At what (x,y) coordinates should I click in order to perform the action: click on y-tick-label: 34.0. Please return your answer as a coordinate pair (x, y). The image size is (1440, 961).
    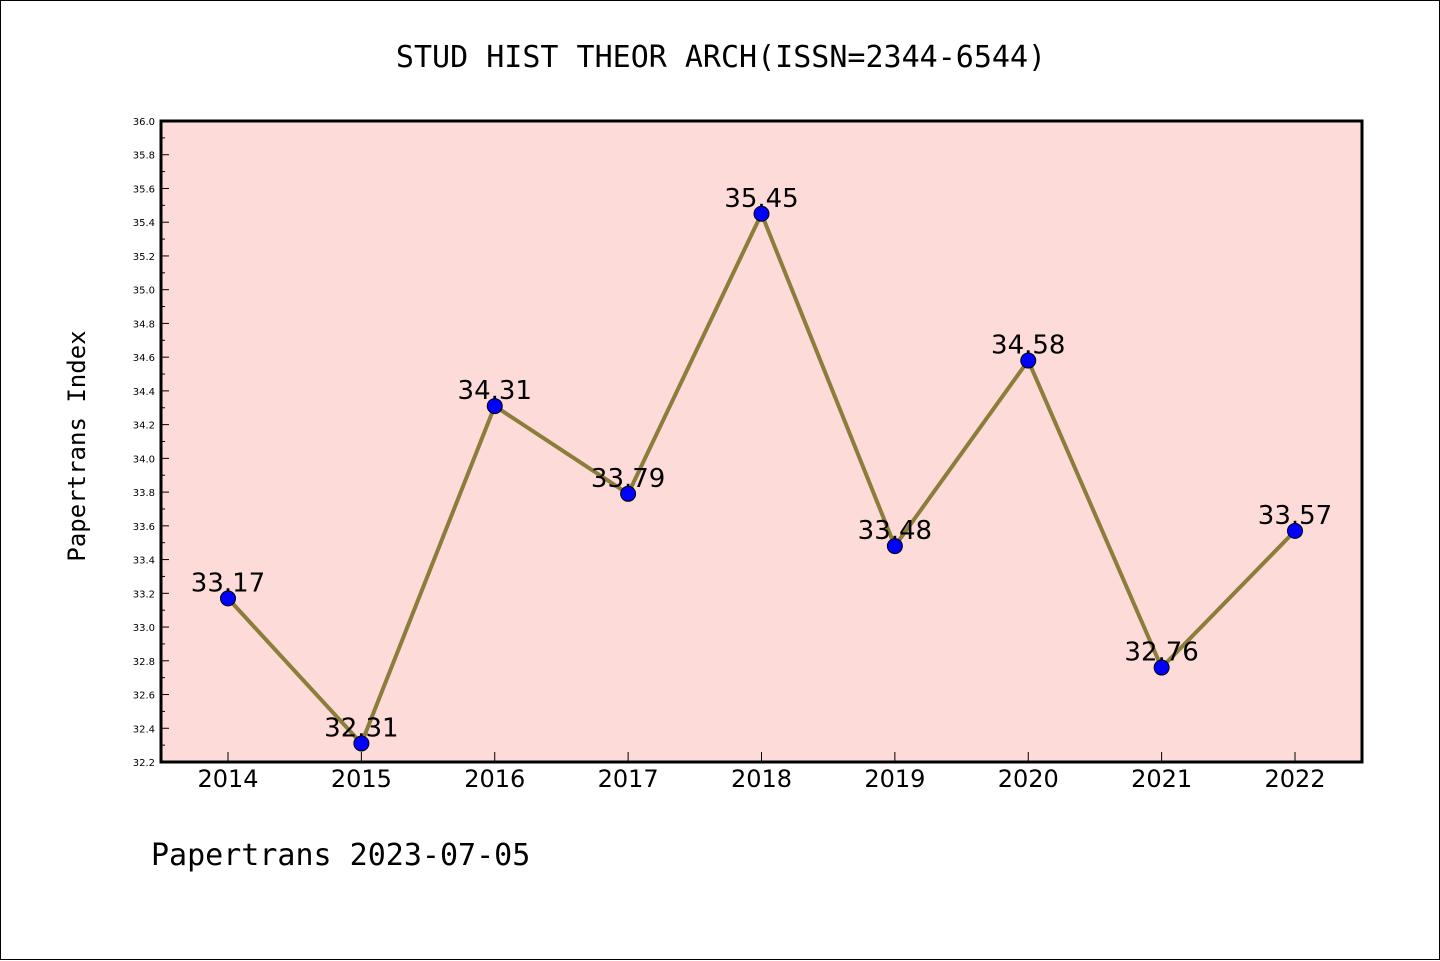
    Looking at the image, I should click on (144, 459).